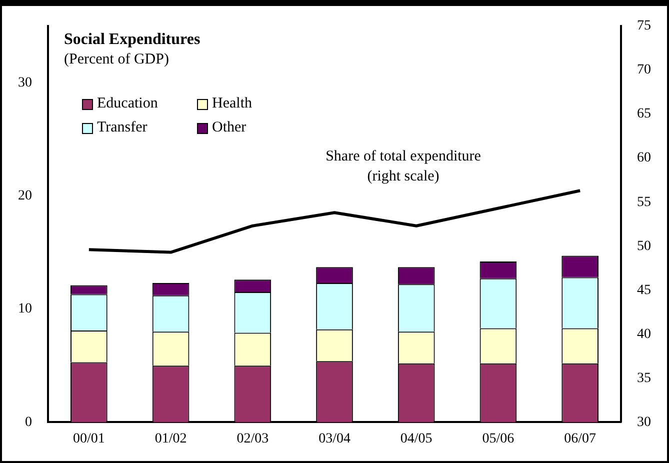  Describe the element at coordinates (334, 438) in the screenshot. I see `x-tick-label: 03/04` at that location.